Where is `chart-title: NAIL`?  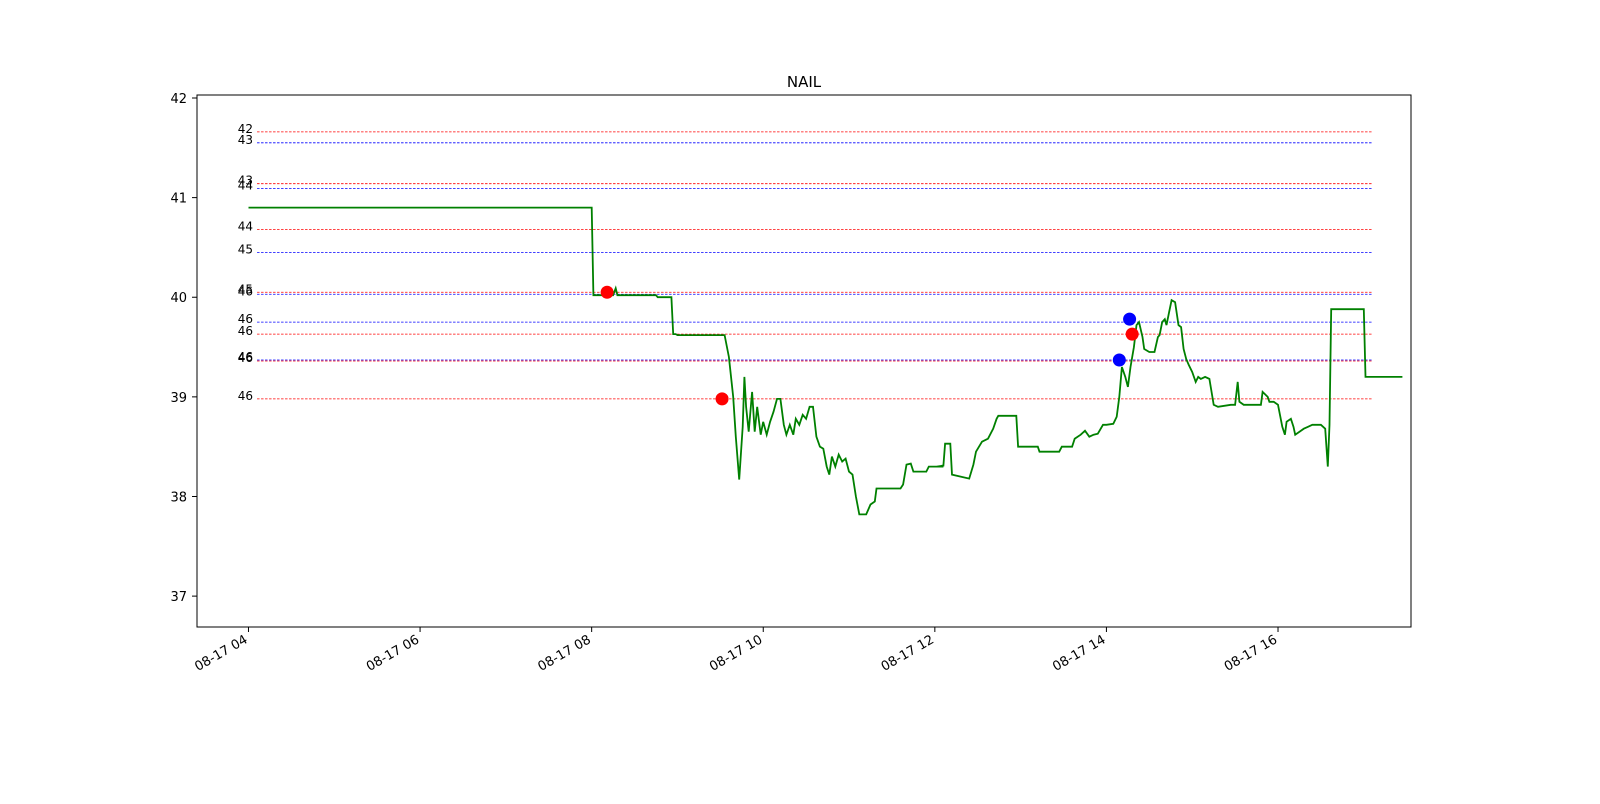 chart-title: NAIL is located at coordinates (804, 82).